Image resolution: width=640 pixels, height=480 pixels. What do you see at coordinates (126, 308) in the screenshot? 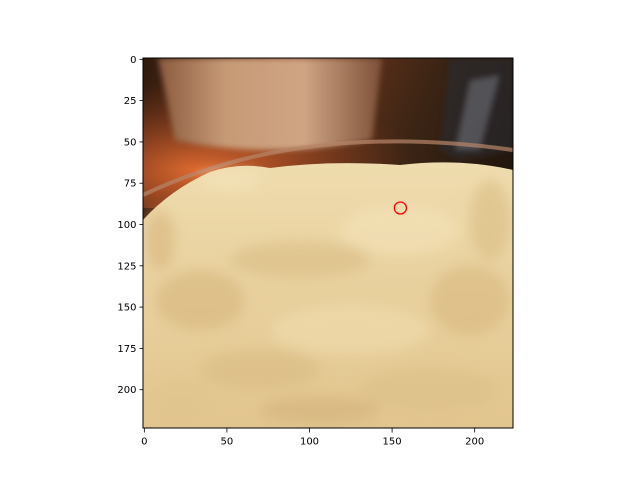
I see `y-tick-label: 150` at bounding box center [126, 308].